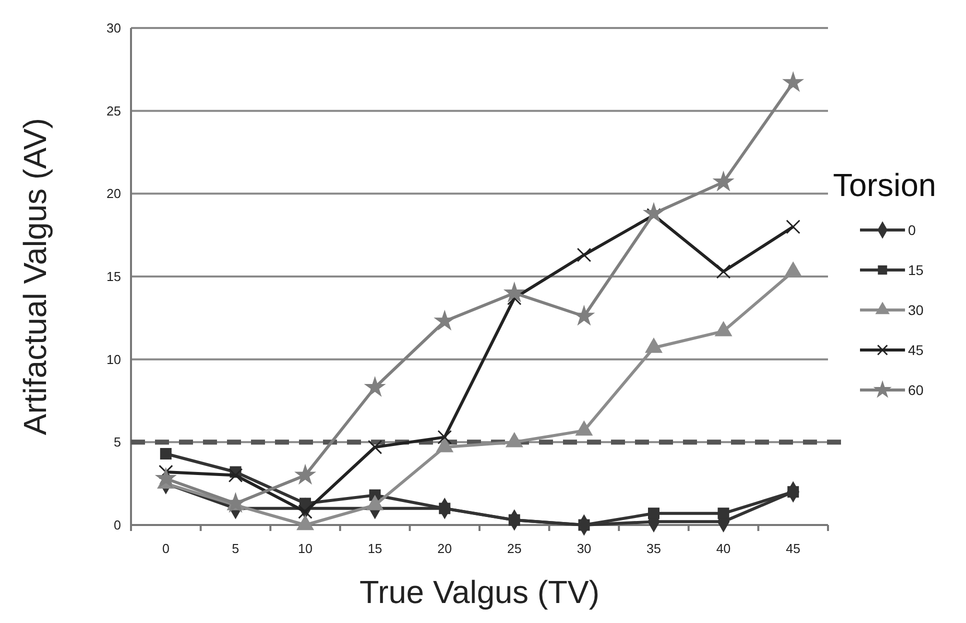 This screenshot has height=623, width=966. I want to click on y-tick-label: 30, so click(113, 28).